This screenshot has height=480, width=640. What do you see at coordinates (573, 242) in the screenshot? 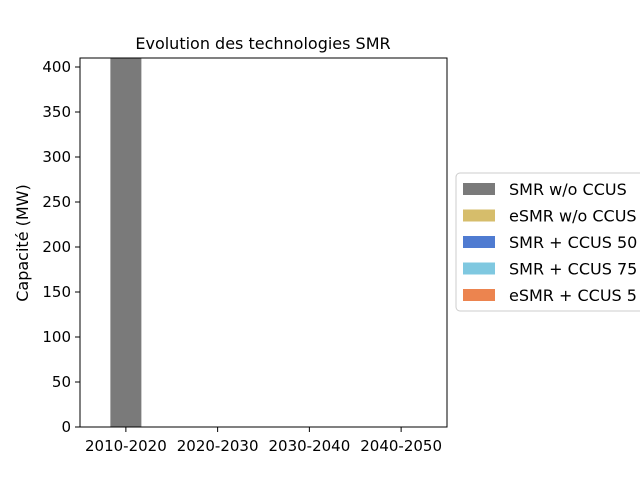
I see `legend-label: SMR + CCUS 50` at bounding box center [573, 242].